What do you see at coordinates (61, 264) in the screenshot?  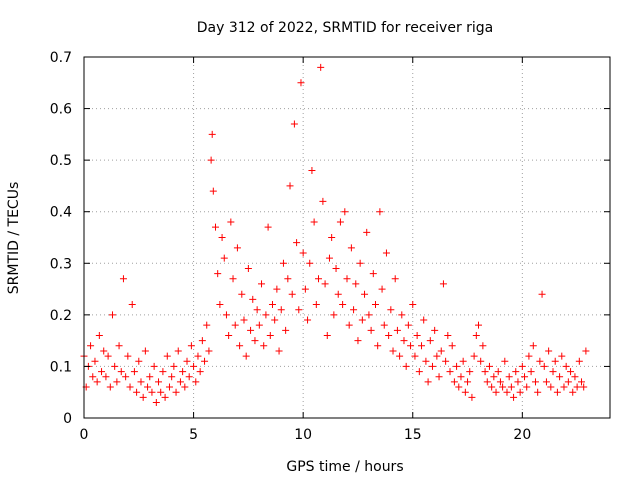 I see `y-tick-label: 0.3` at bounding box center [61, 264].